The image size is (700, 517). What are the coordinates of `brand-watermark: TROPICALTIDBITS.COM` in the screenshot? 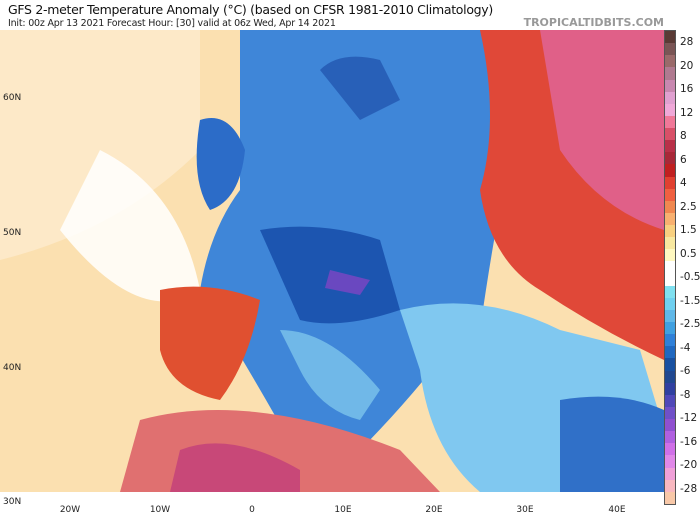 It's located at (593, 22).